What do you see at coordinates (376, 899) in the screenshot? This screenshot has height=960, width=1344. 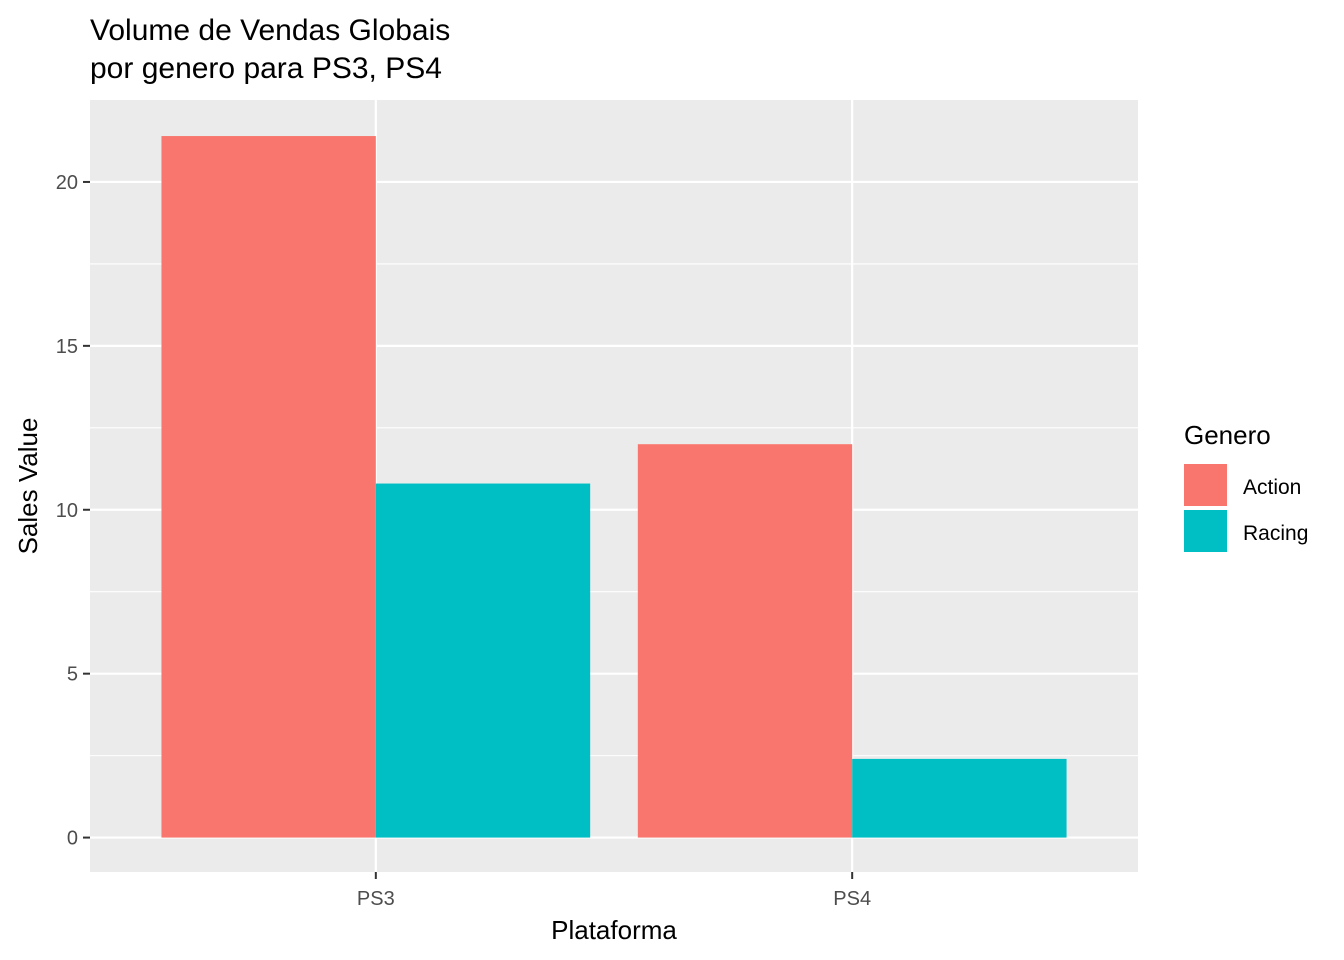 I see `x-tick-label-0: PS3` at bounding box center [376, 899].